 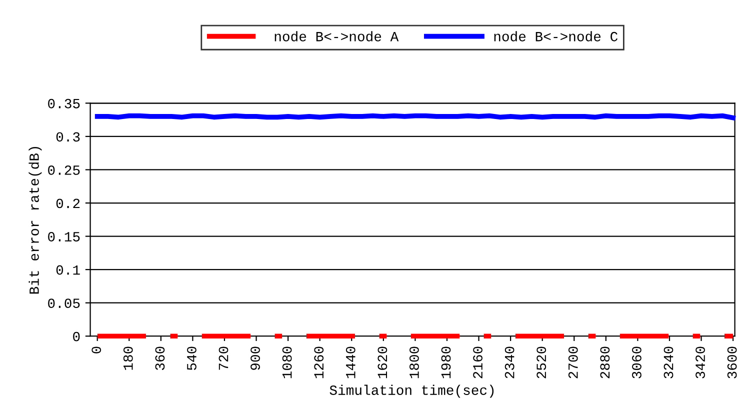 What do you see at coordinates (732, 362) in the screenshot?
I see `x-tick-label: 3600` at bounding box center [732, 362].